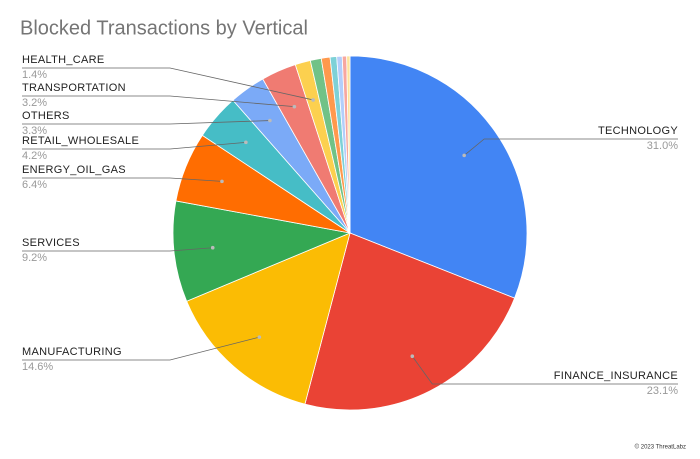 Image resolution: width=700 pixels, height=459 pixels. Describe the element at coordinates (616, 376) in the screenshot. I see `slice-label: FINANCE_INSURANCE` at that location.